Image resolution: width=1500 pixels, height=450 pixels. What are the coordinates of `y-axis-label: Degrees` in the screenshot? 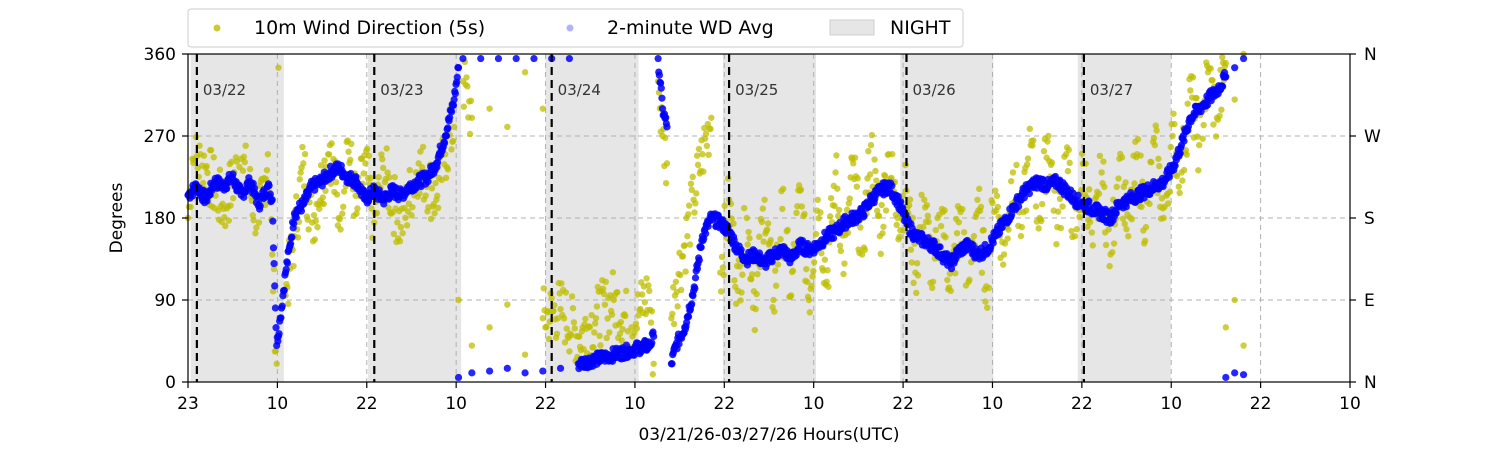 It's located at (117, 217).